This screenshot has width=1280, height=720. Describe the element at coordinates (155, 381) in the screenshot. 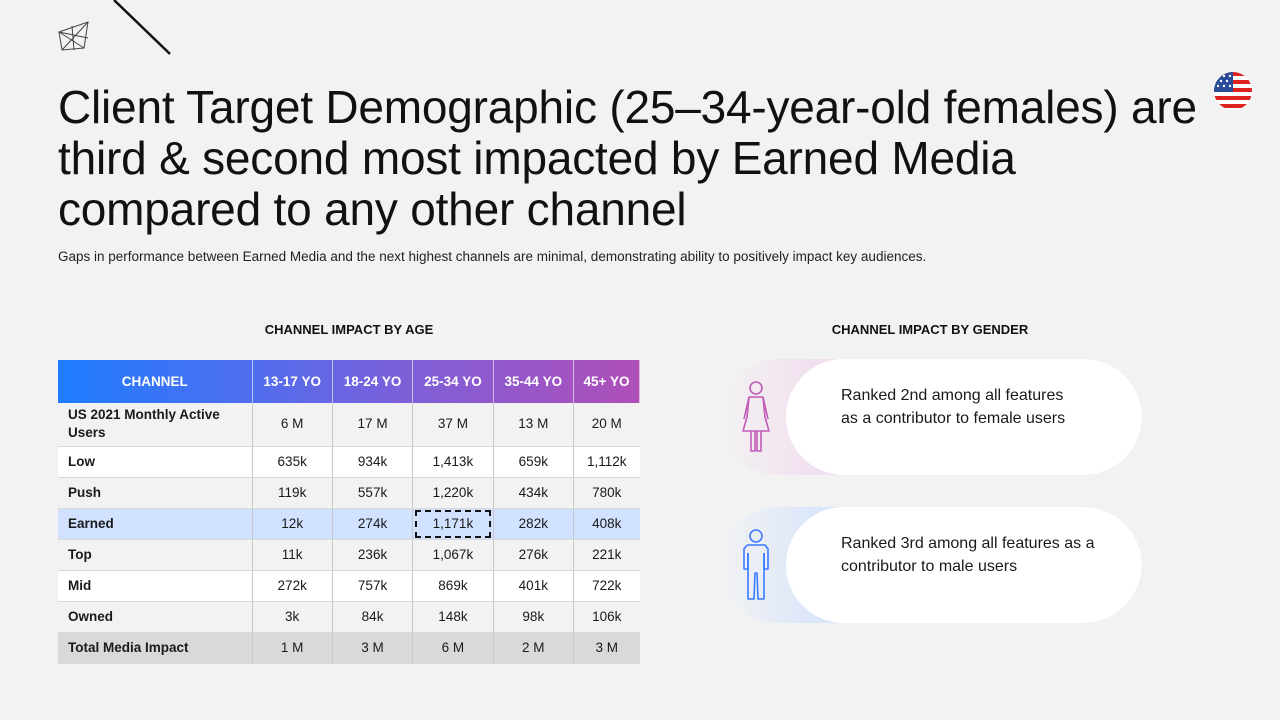

I see `header-channel: CHANNEL` at that location.